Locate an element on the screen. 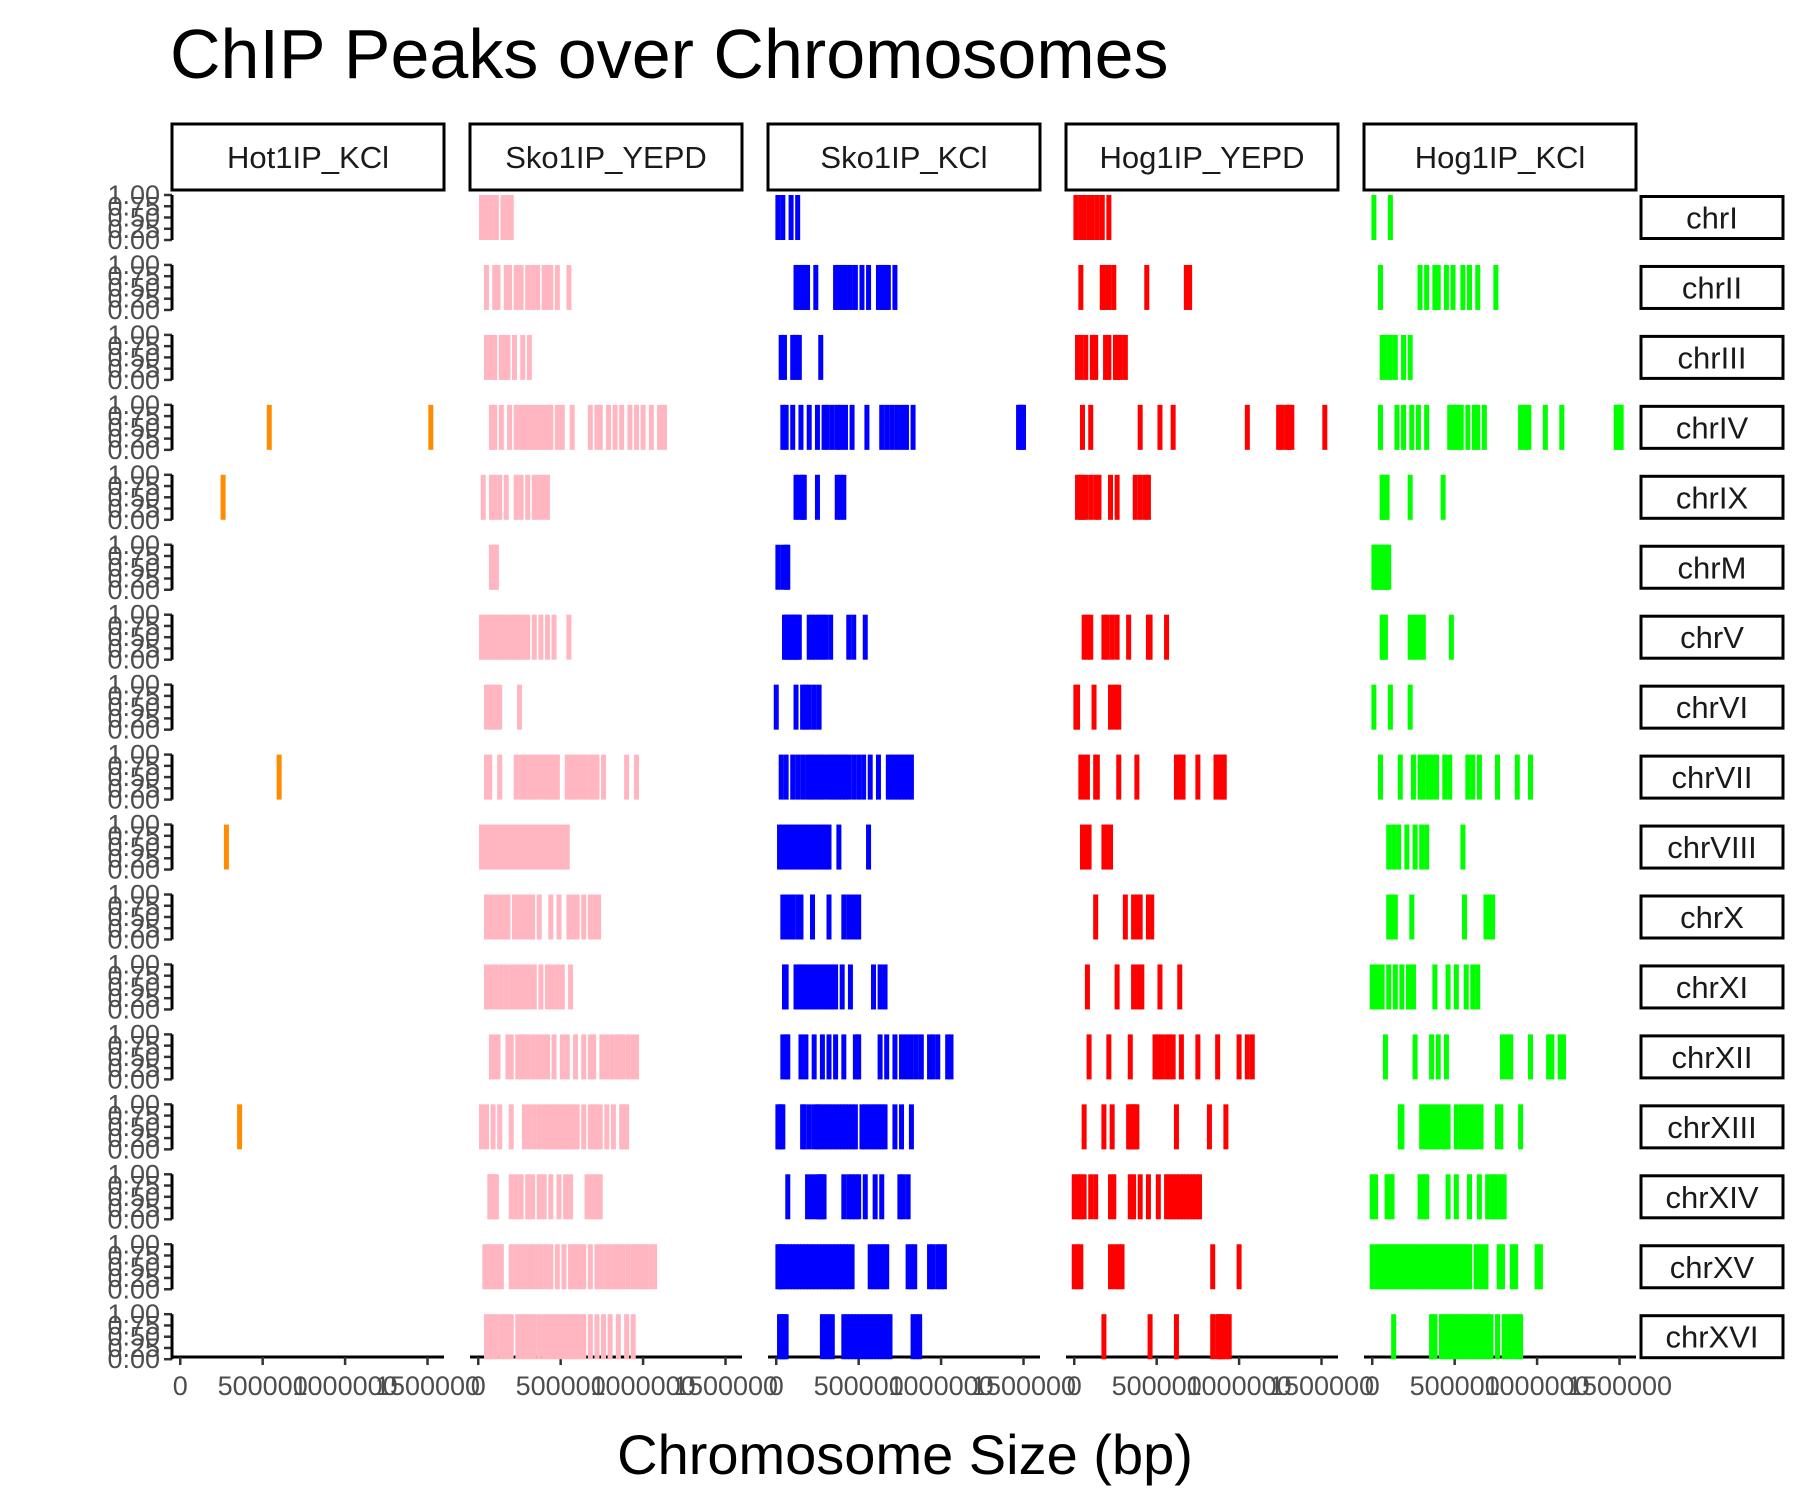  row-strip-label: chrXIV is located at coordinates (1711, 1197).